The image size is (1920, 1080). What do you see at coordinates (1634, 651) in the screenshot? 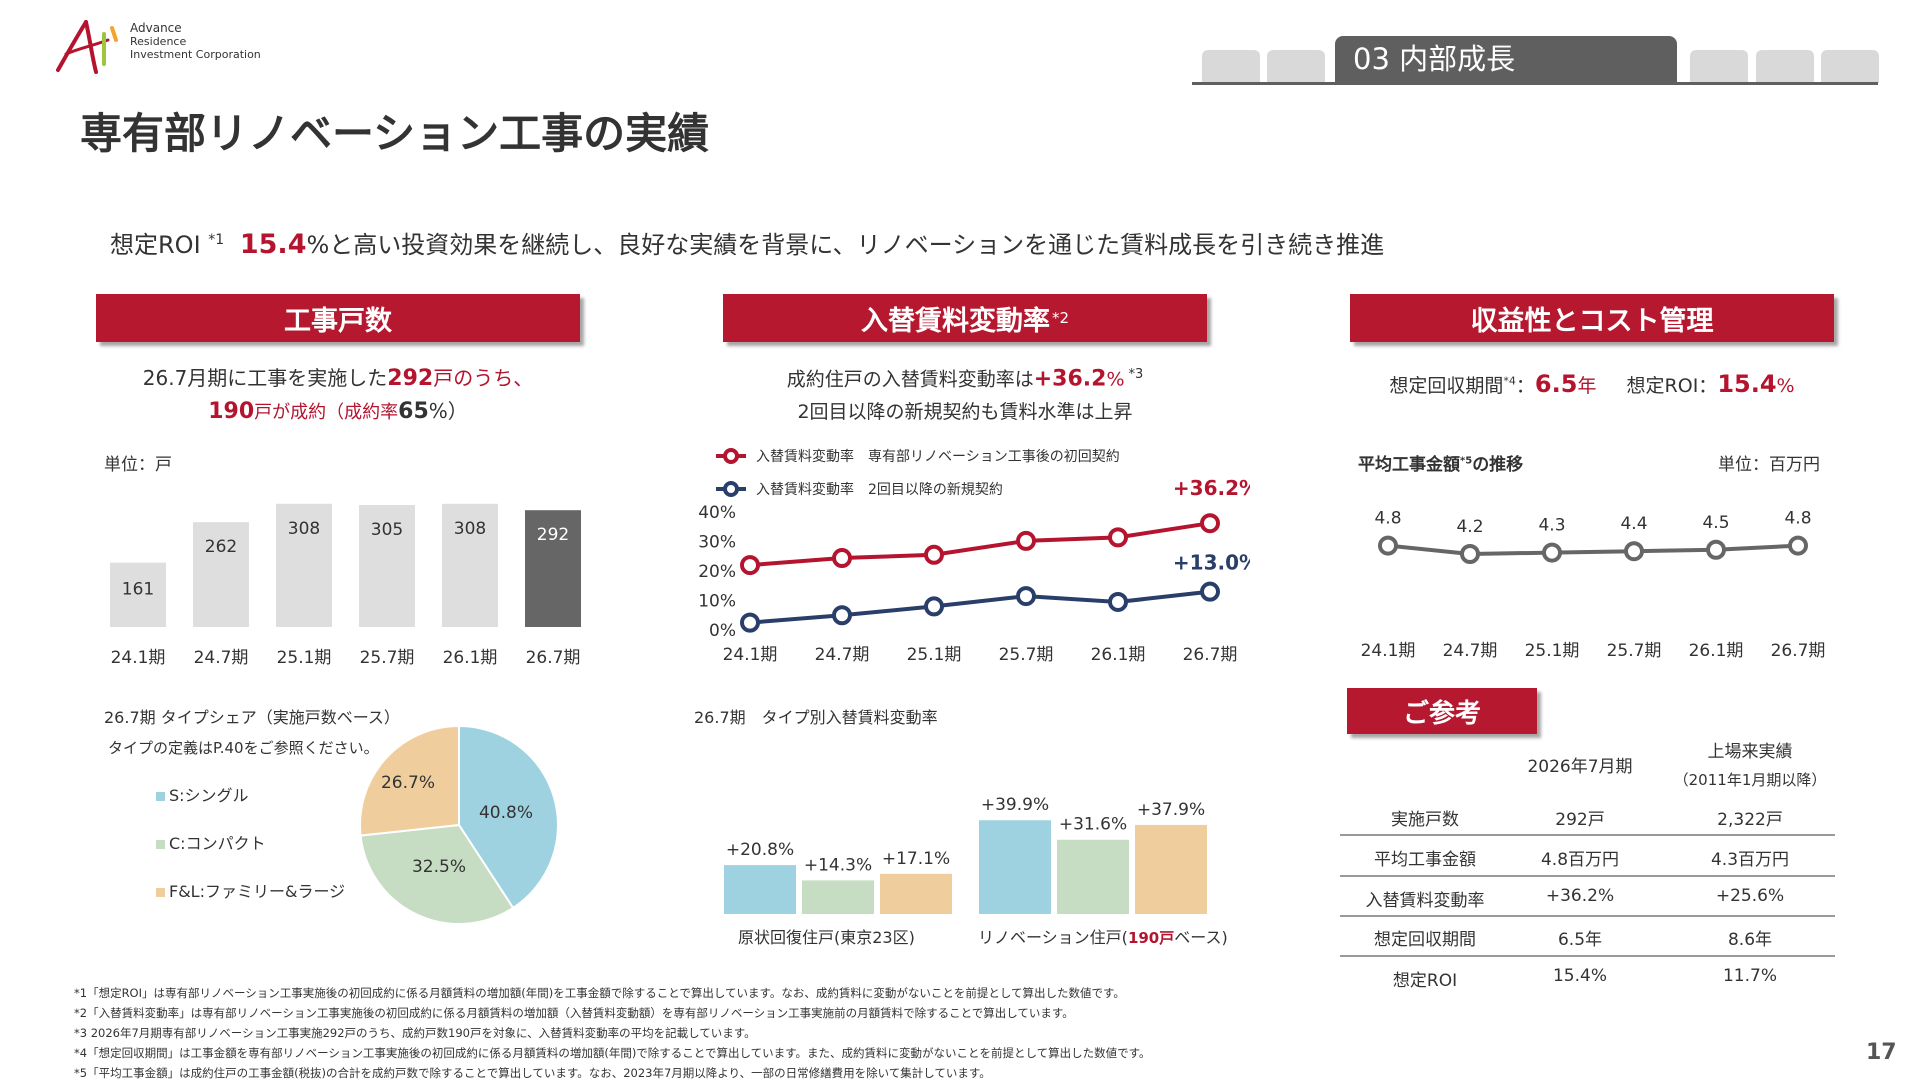
I see `cost-x-tick: 25.7期` at bounding box center [1634, 651].